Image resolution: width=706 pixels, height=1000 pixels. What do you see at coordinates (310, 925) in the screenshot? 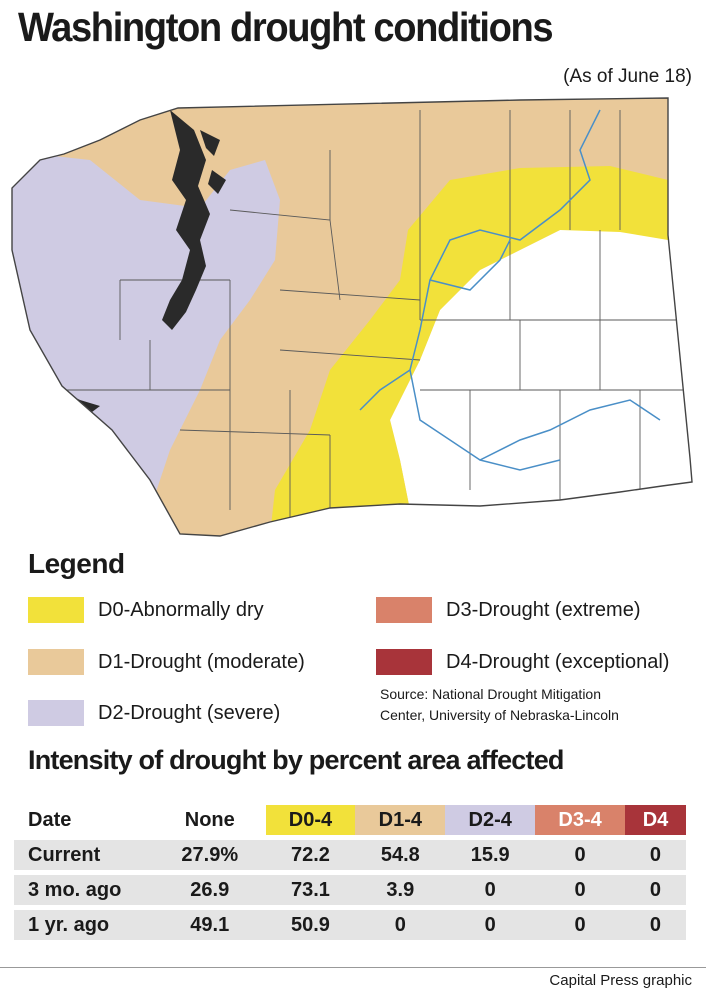
I see `cell-d0-4: 50.9` at bounding box center [310, 925].